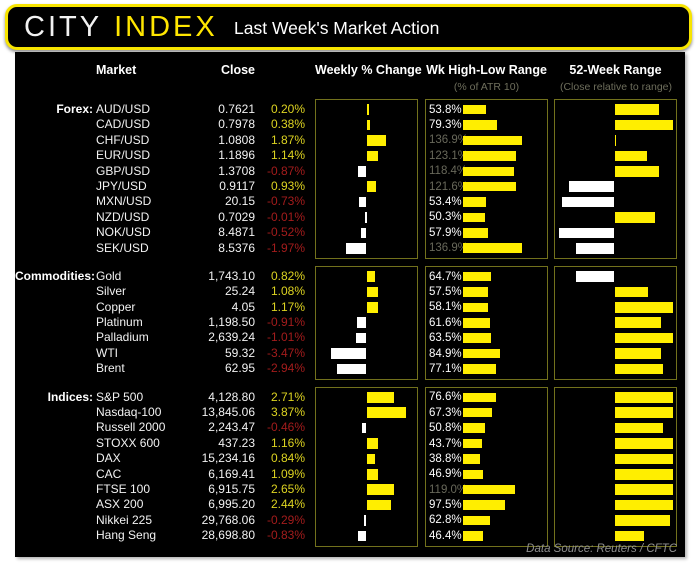 Image resolution: width=697 pixels, height=570 pixels. What do you see at coordinates (285, 535) in the screenshot?
I see `weekly-pct-value: -0.83%` at bounding box center [285, 535].